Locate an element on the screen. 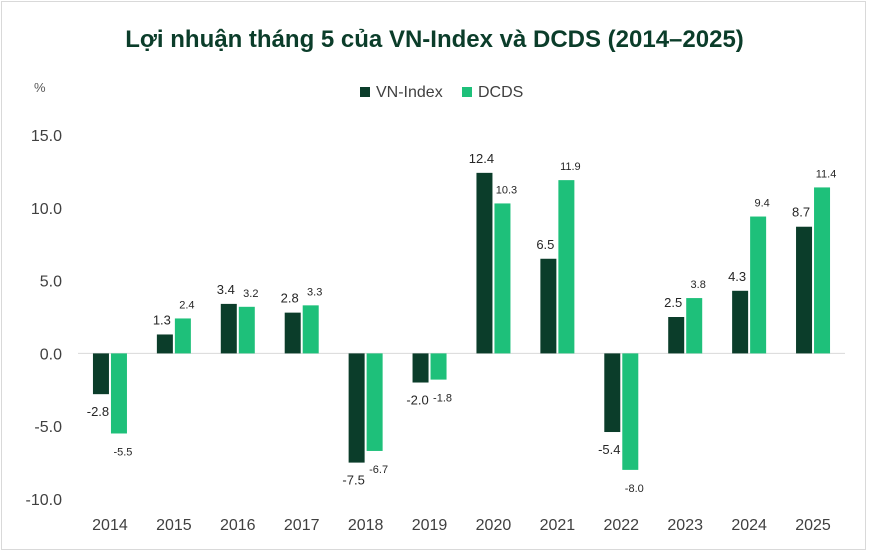 The image size is (869, 553). legend-label-1: VN-Index is located at coordinates (409, 92).